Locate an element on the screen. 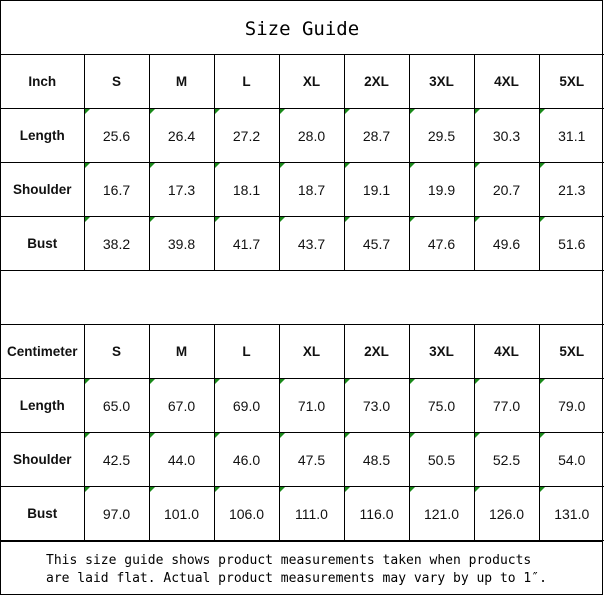  measurement-cell: 25.6 is located at coordinates (116, 135).